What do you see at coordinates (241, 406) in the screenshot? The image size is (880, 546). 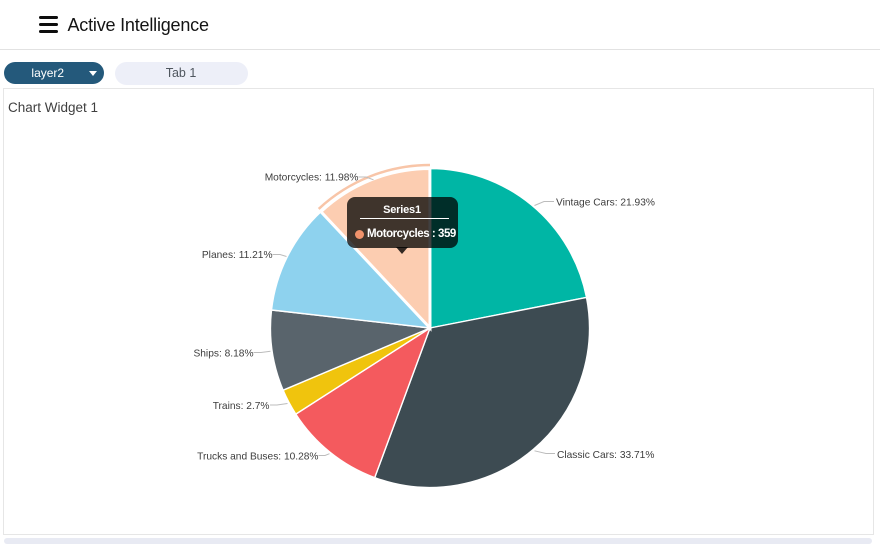 I see `svg-text: Trains: 2.7%` at bounding box center [241, 406].